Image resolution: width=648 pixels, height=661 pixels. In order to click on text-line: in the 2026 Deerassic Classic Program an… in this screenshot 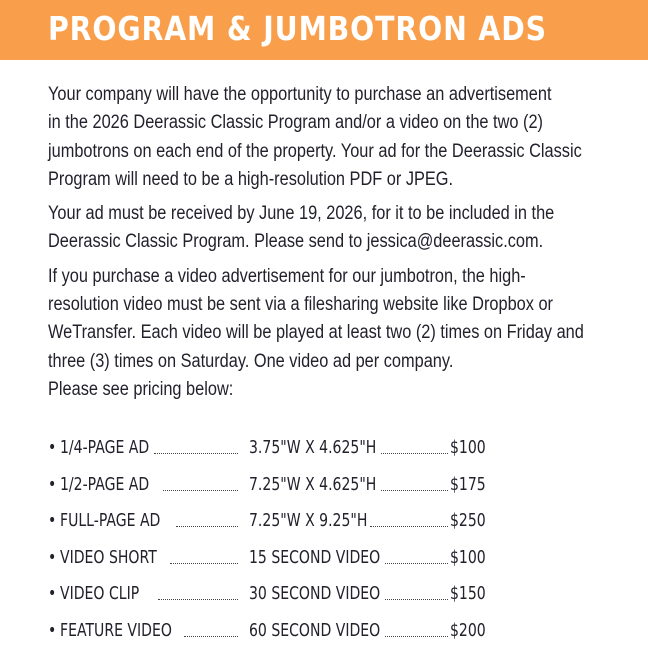, I will do `click(295, 123)`.